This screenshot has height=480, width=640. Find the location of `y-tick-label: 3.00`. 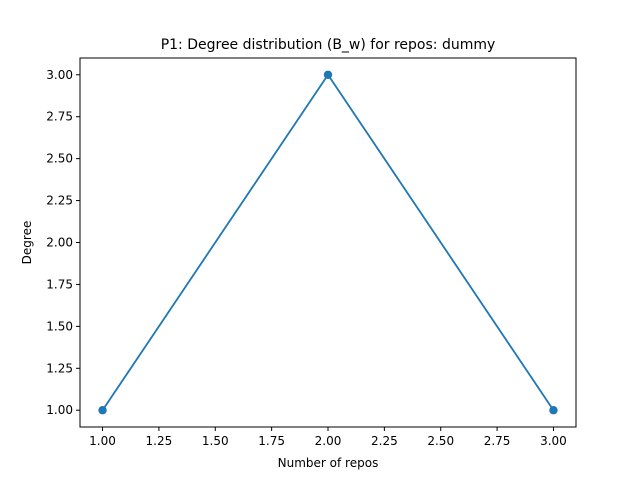

y-tick-label: 3.00 is located at coordinates (59, 75).